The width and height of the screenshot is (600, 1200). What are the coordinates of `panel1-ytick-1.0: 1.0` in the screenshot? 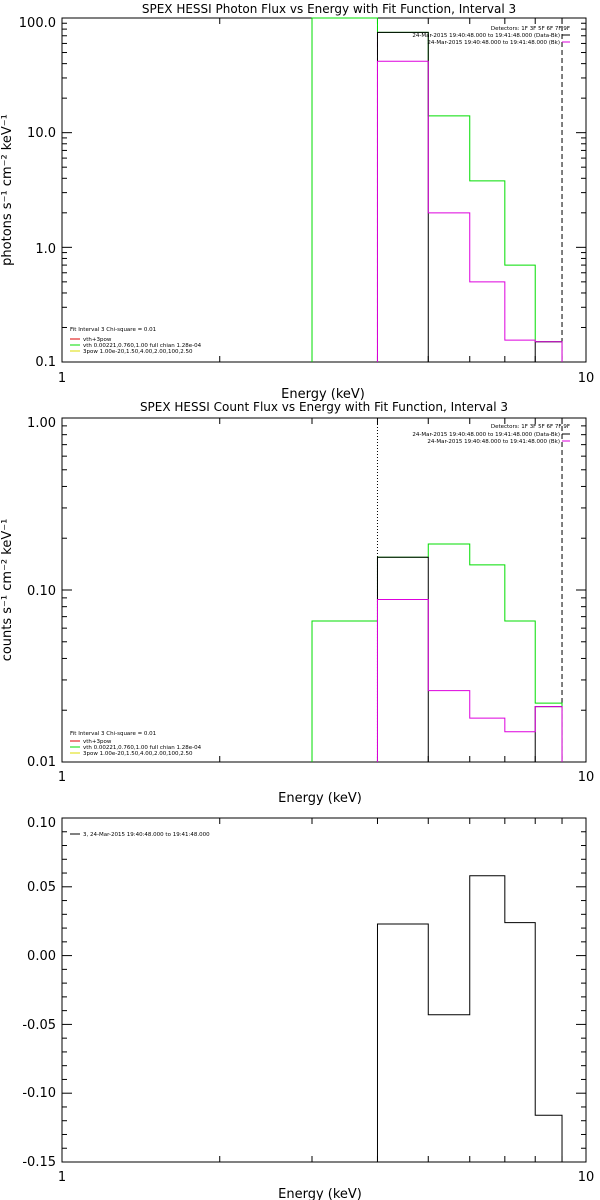 It's located at (45, 249).